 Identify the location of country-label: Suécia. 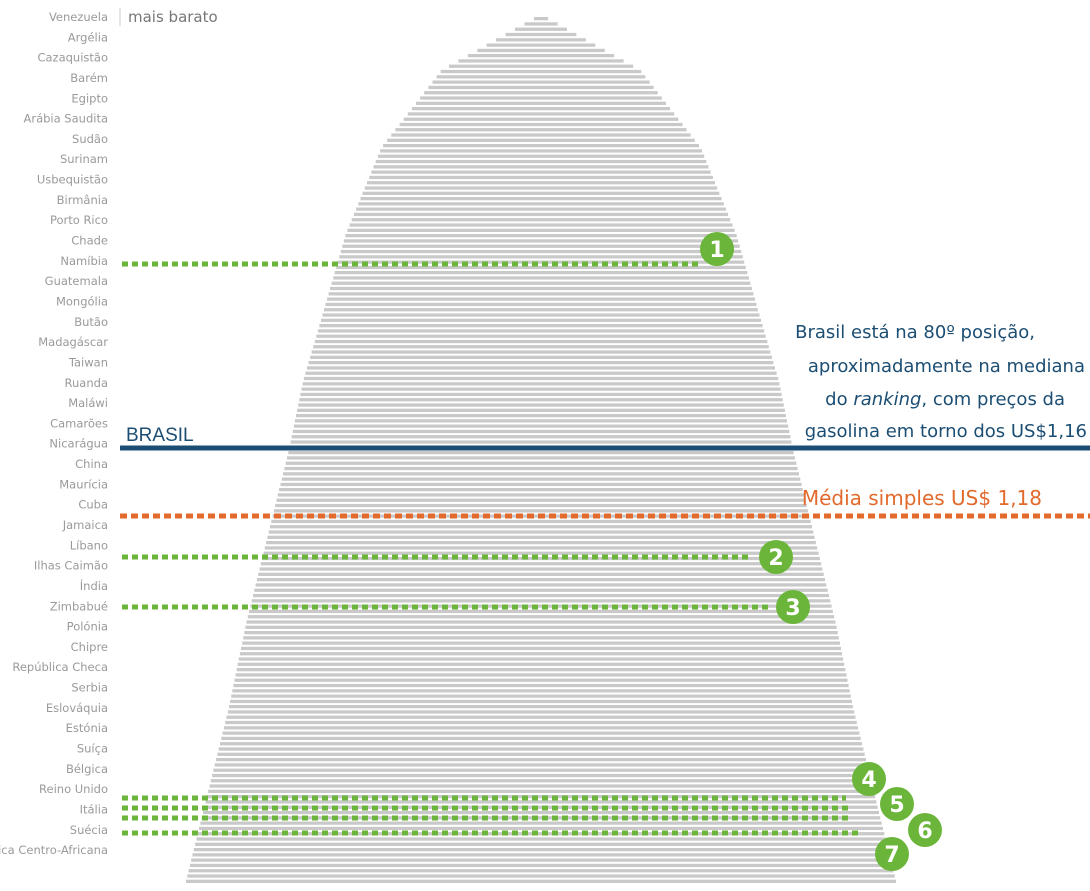
(89, 830).